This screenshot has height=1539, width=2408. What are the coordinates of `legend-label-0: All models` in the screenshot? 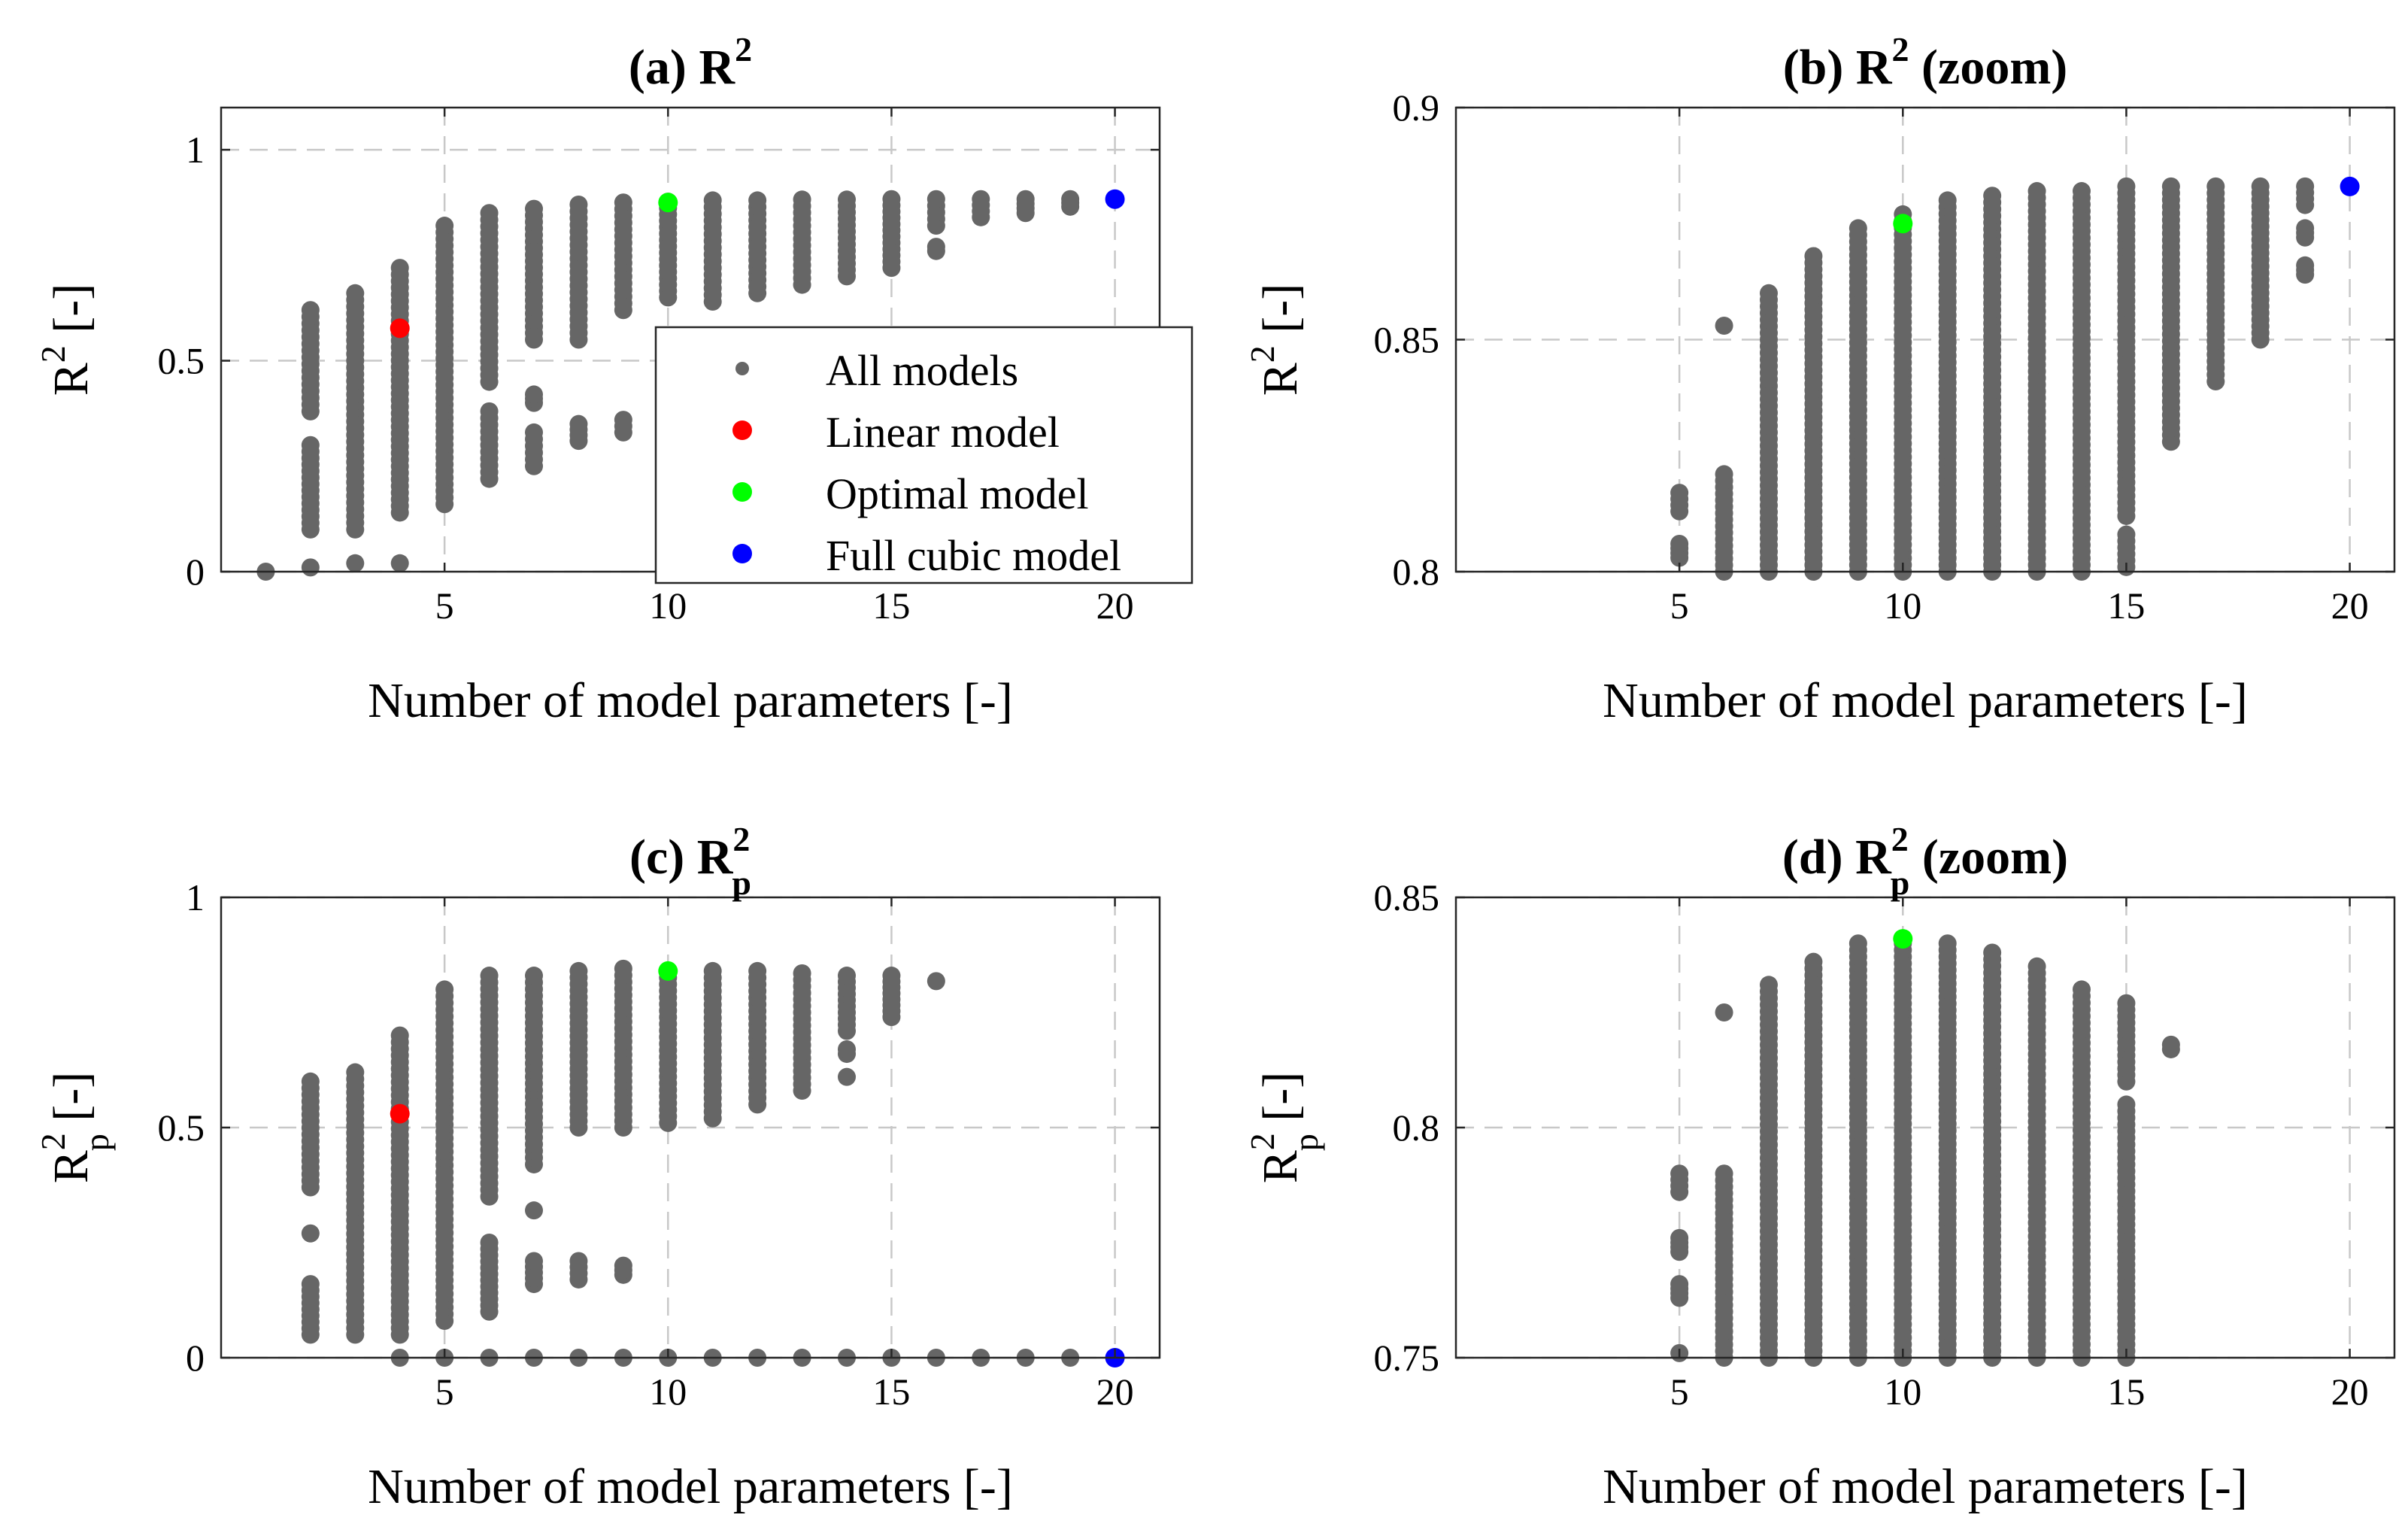 It's located at (922, 370).